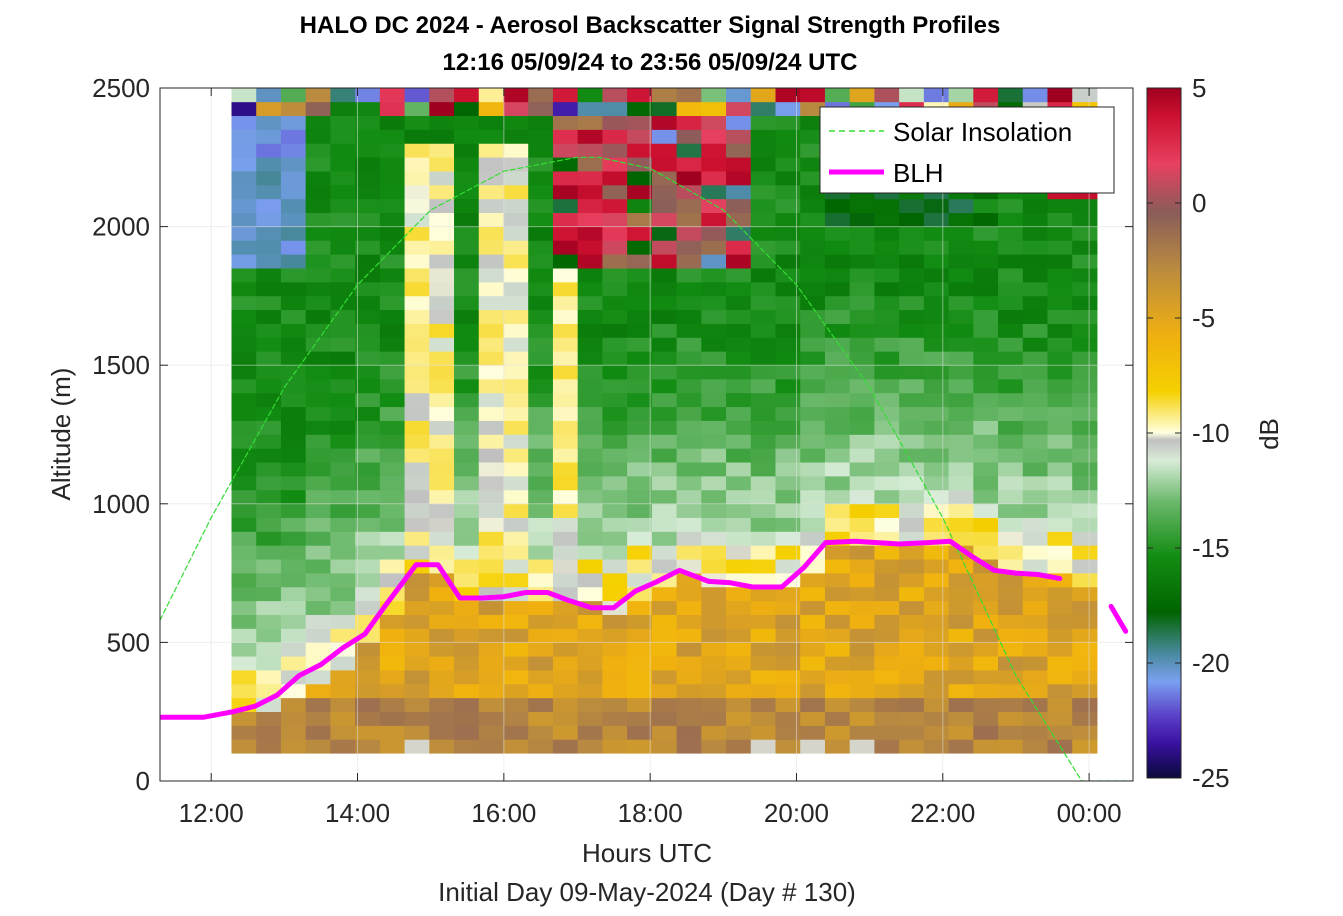 This screenshot has height=916, width=1343. What do you see at coordinates (650, 813) in the screenshot?
I see `x-tick-label: 18:00` at bounding box center [650, 813].